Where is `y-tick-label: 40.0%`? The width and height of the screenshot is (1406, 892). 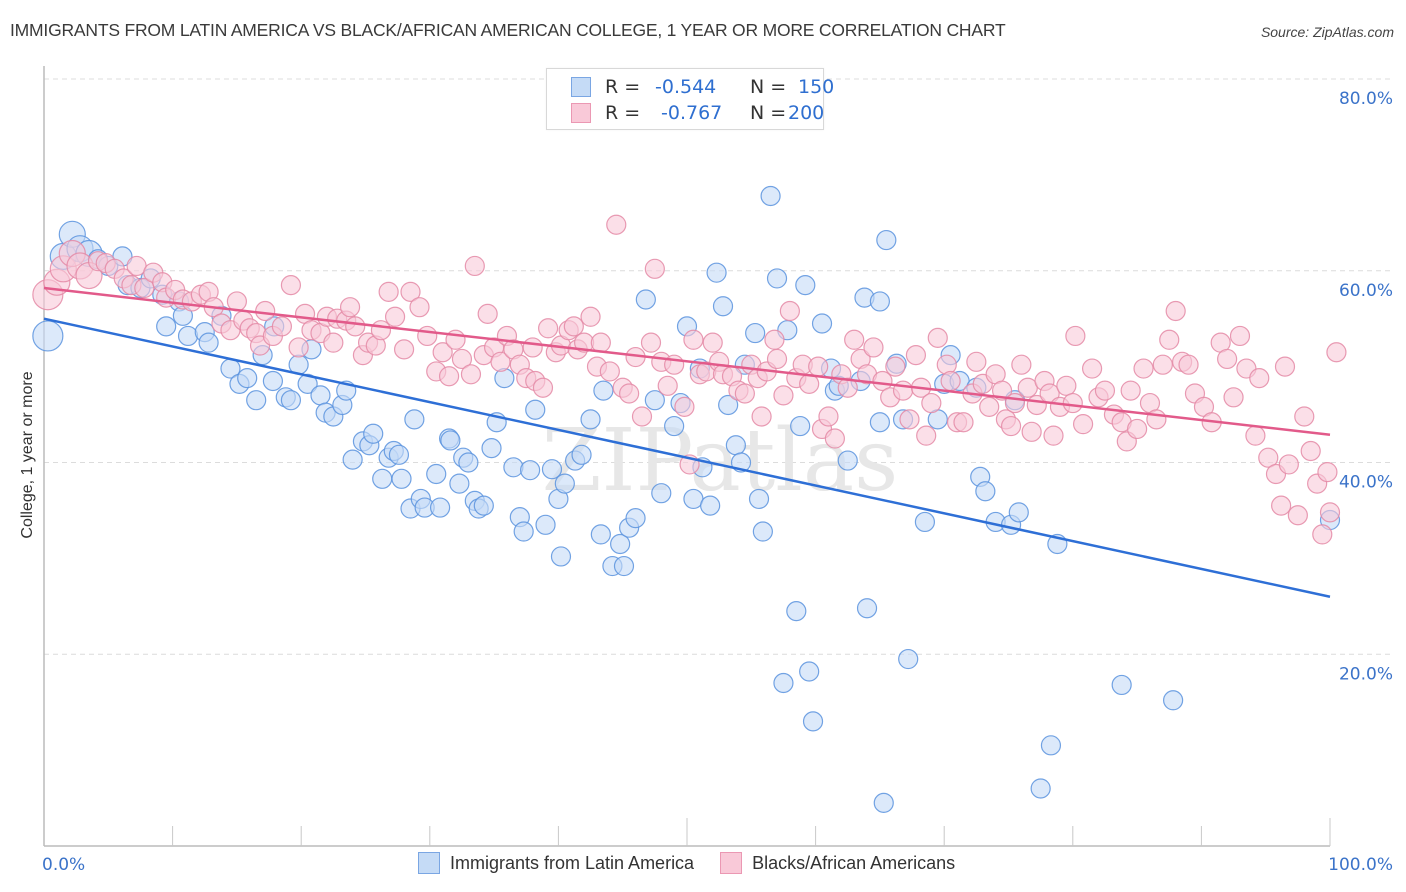 y-tick-label: 40.0% is located at coordinates (1366, 483).